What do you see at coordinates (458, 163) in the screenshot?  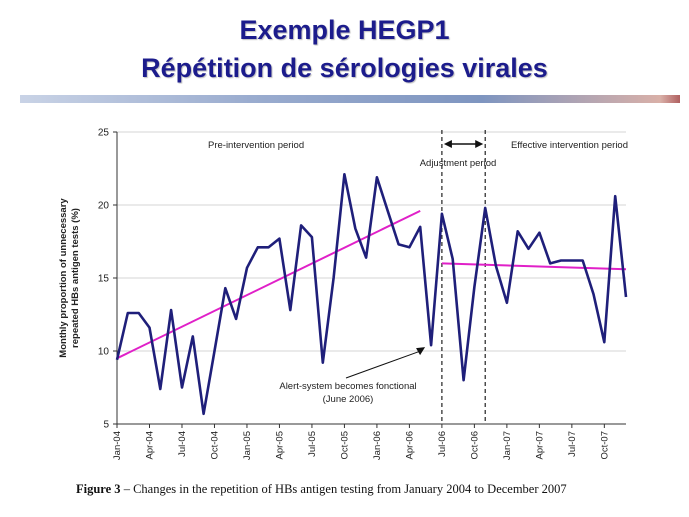 I see `annotation-adjustment: Adjustment period` at bounding box center [458, 163].